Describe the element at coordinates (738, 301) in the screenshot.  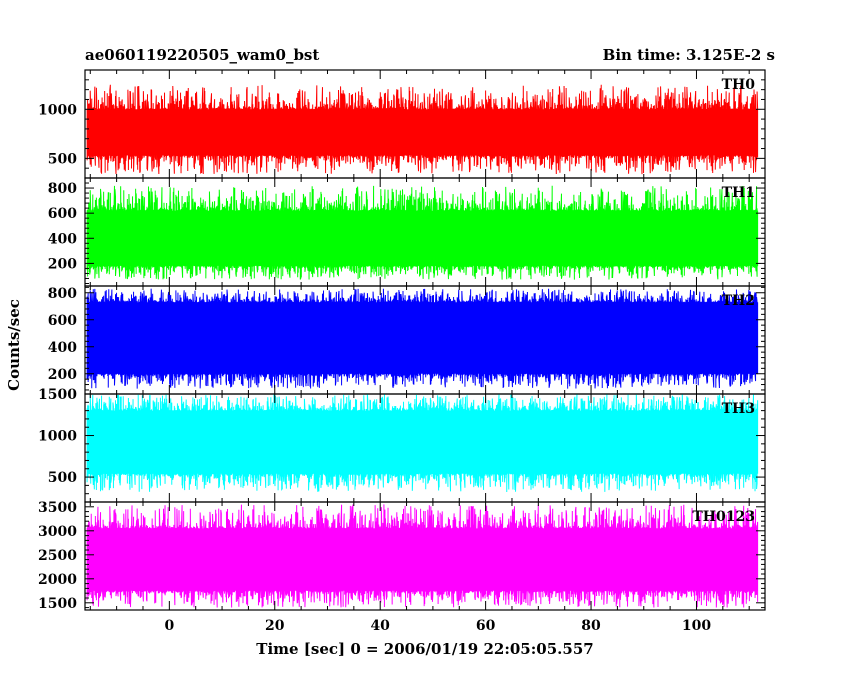
I see `panel-label-th2: TH2` at that location.